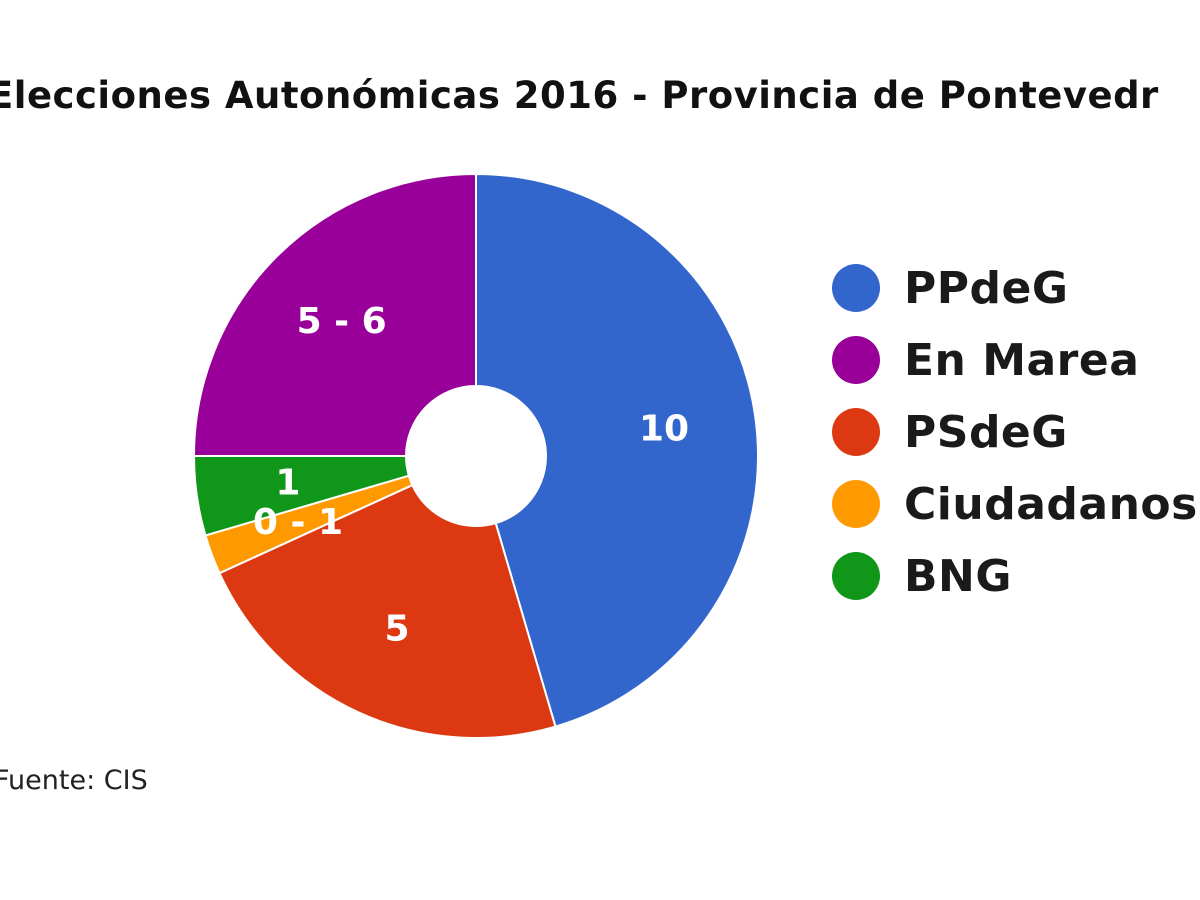 The image size is (1200, 900). Describe the element at coordinates (1051, 504) in the screenshot. I see `legend-label-ciudadanos: Ciudadanos` at that location.